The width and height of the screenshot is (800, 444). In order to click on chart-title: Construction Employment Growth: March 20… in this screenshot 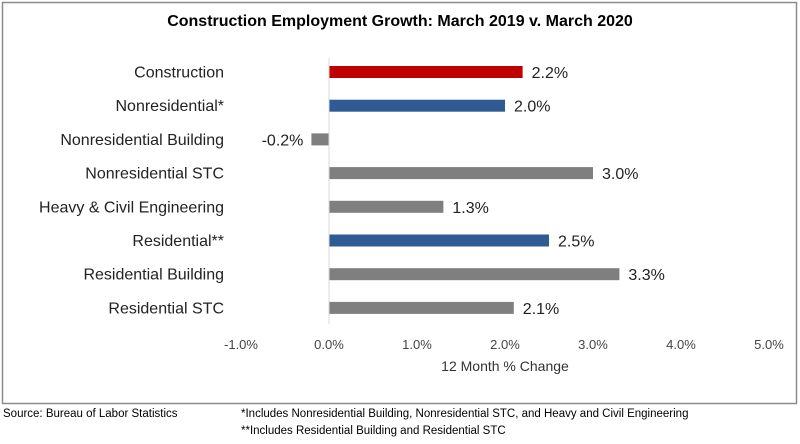, I will do `click(400, 21)`.